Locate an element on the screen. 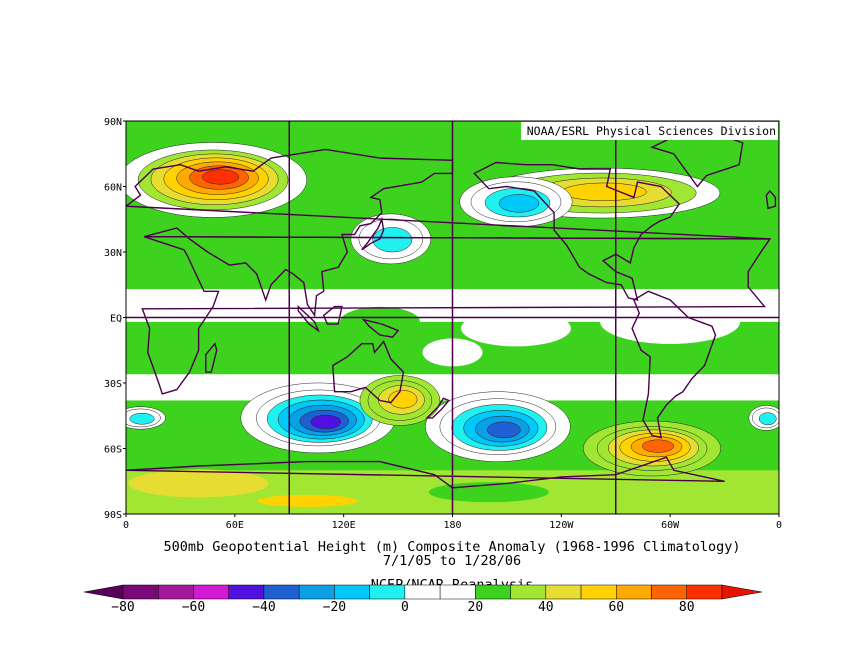  contour-south-pacific-low is located at coordinates (498, 426).